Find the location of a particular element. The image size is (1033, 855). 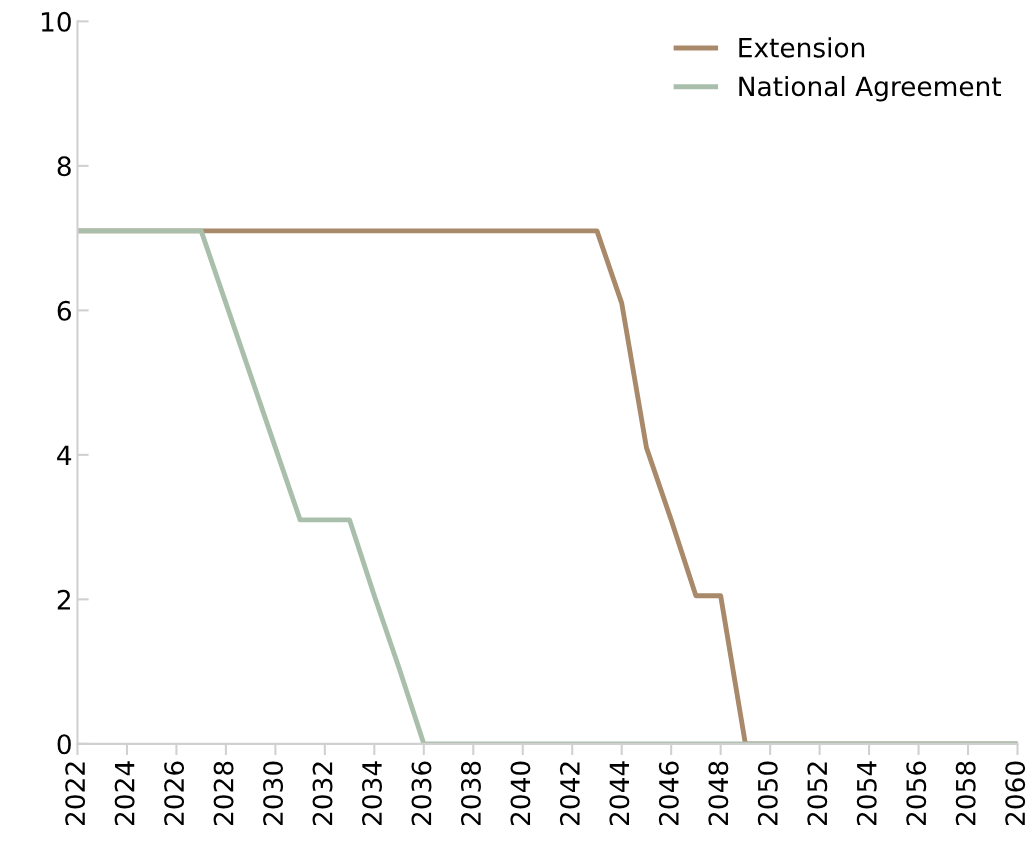

x-tick-label: 2022 is located at coordinates (75, 794).